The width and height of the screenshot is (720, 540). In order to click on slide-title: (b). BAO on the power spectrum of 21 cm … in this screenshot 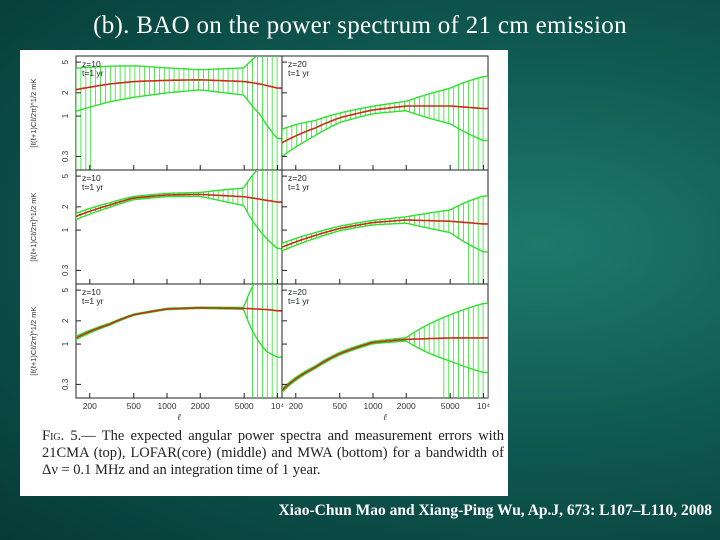, I will do `click(360, 25)`.